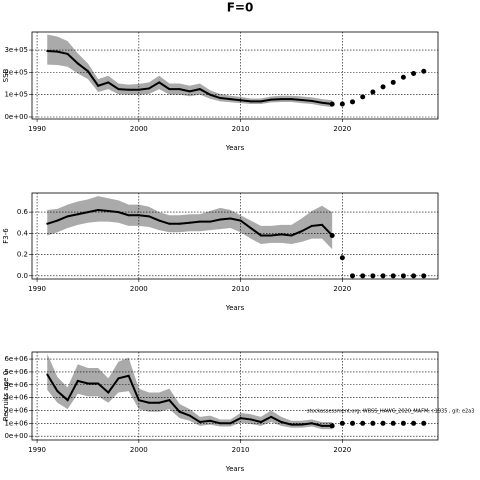 The width and height of the screenshot is (480, 480). I want to click on y-tick-label: 0.6, so click(23, 212).